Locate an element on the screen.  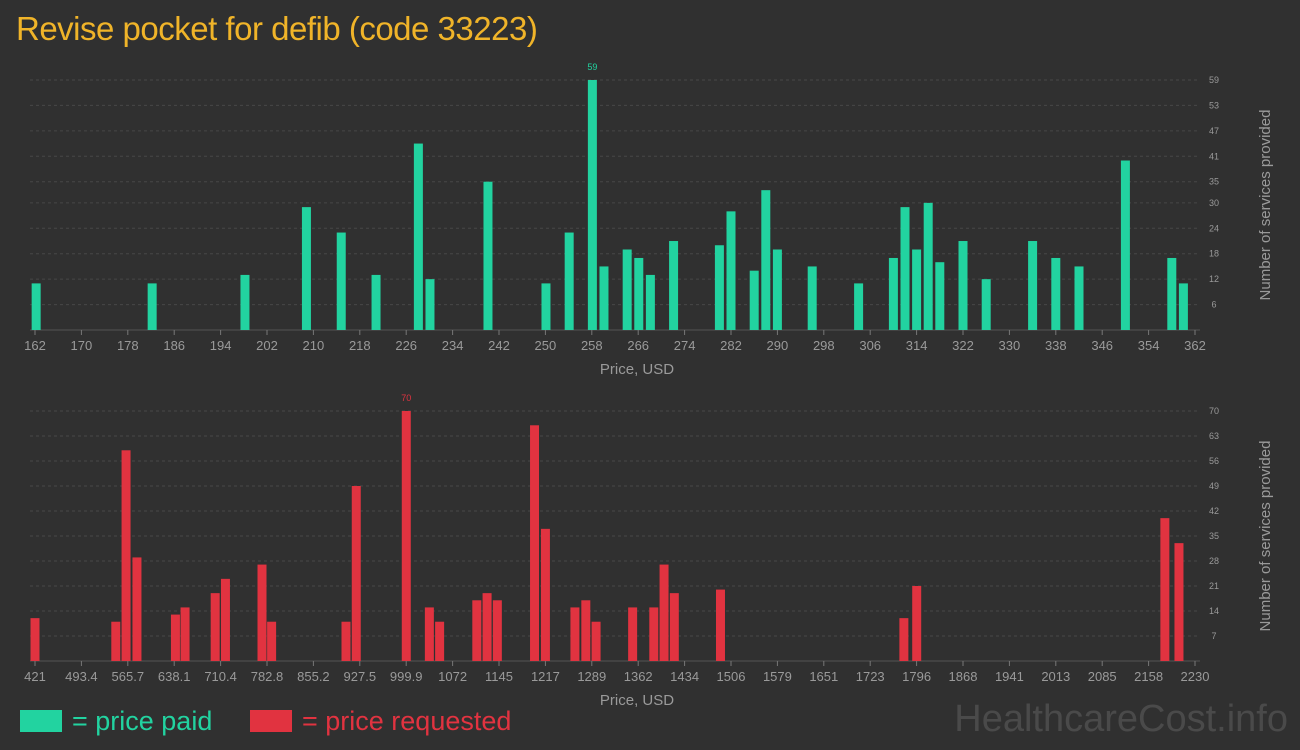
x-tick-label: 1941 is located at coordinates (1009, 676).